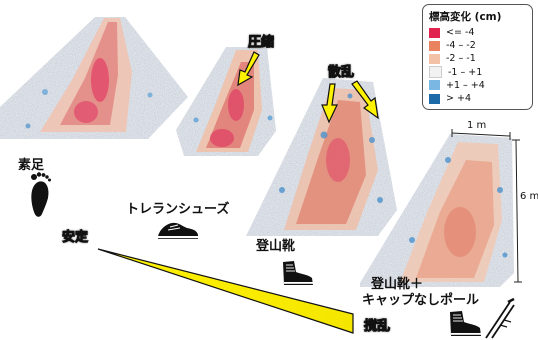 The height and width of the screenshot is (340, 538). I want to click on boots-poles-label-line1: 登山靴＋, so click(397, 284).